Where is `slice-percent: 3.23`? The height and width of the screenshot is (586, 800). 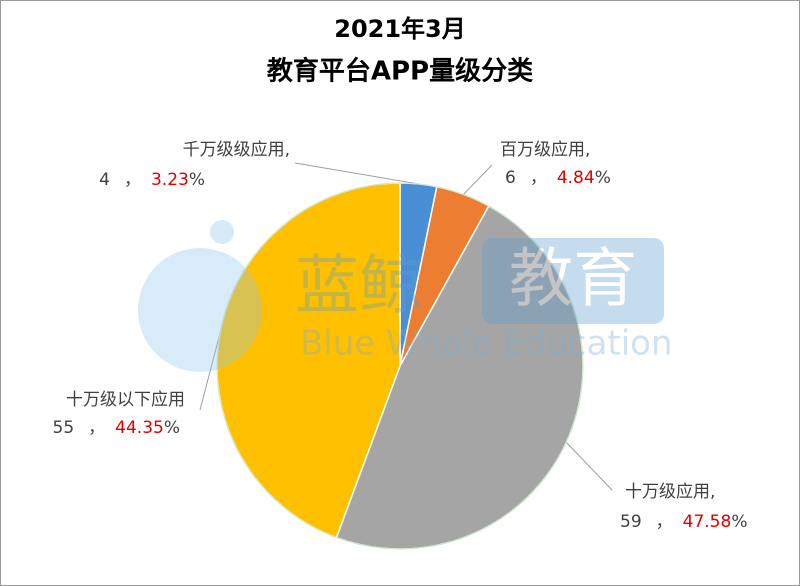
slice-percent: 3.23 is located at coordinates (170, 180).